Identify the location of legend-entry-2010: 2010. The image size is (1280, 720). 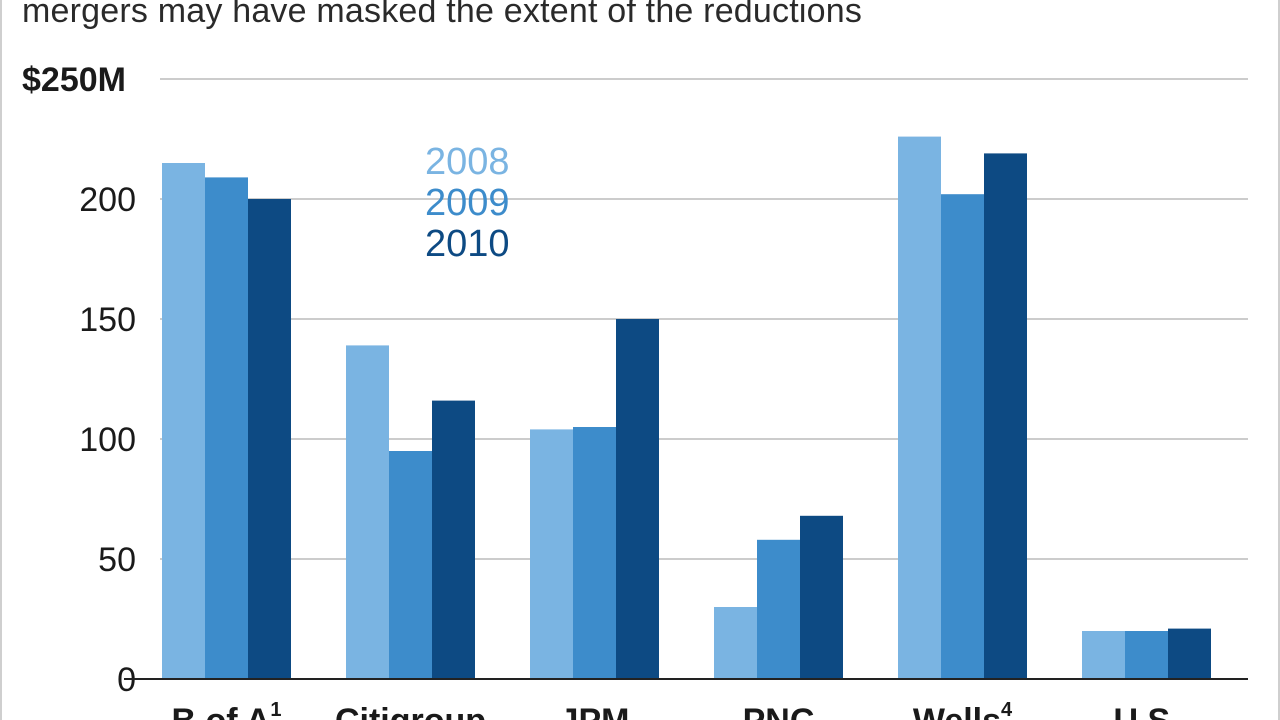
(467, 244).